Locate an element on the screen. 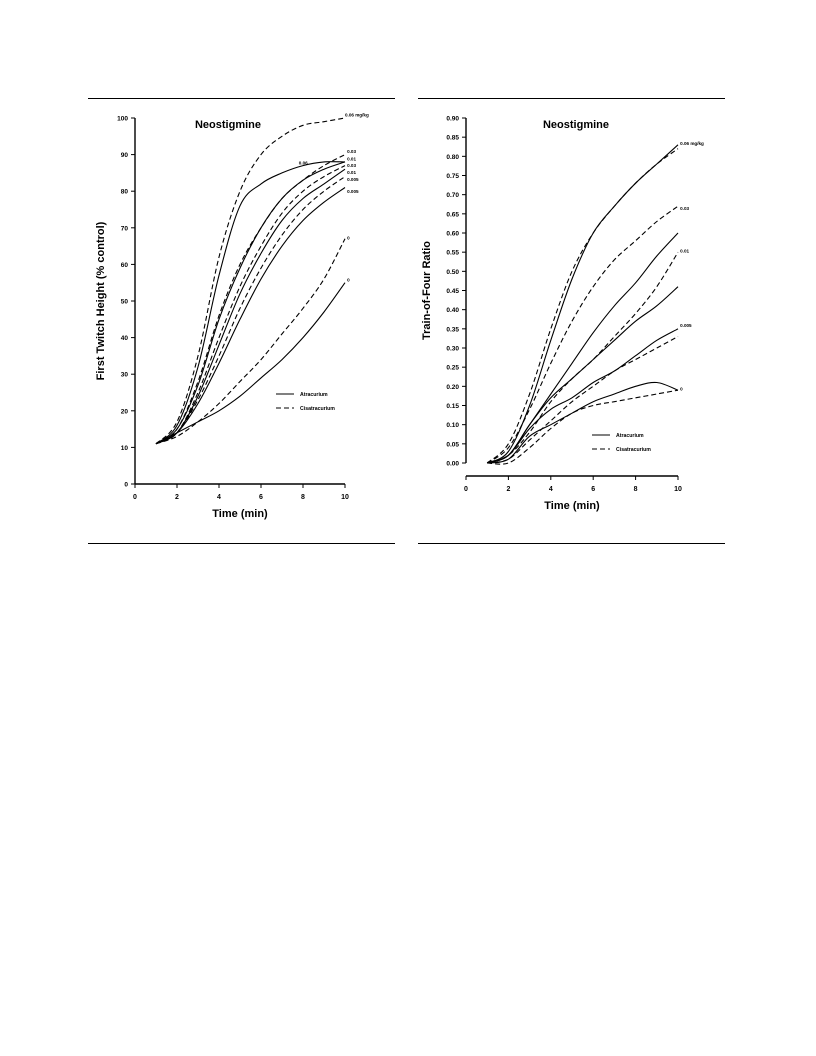  series-end-label: 0.06 is located at coordinates (303, 163).